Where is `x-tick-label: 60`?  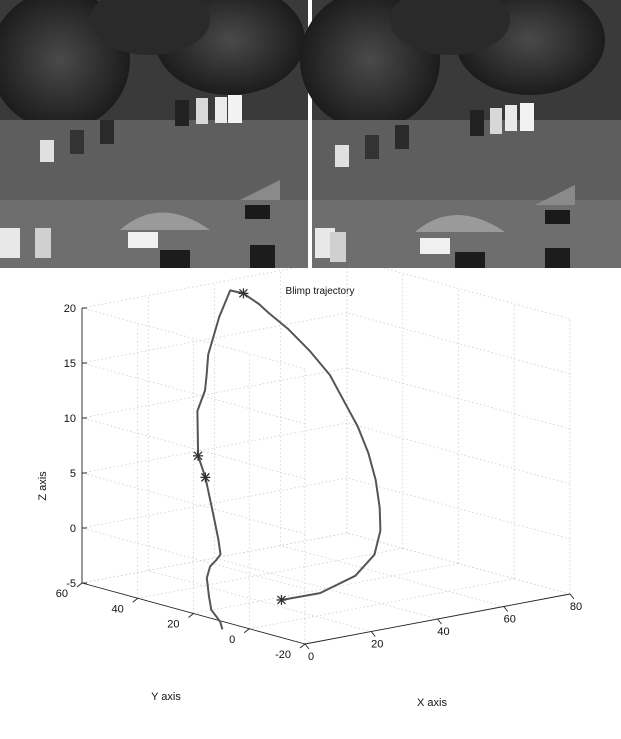 x-tick-label: 60 is located at coordinates (510, 620).